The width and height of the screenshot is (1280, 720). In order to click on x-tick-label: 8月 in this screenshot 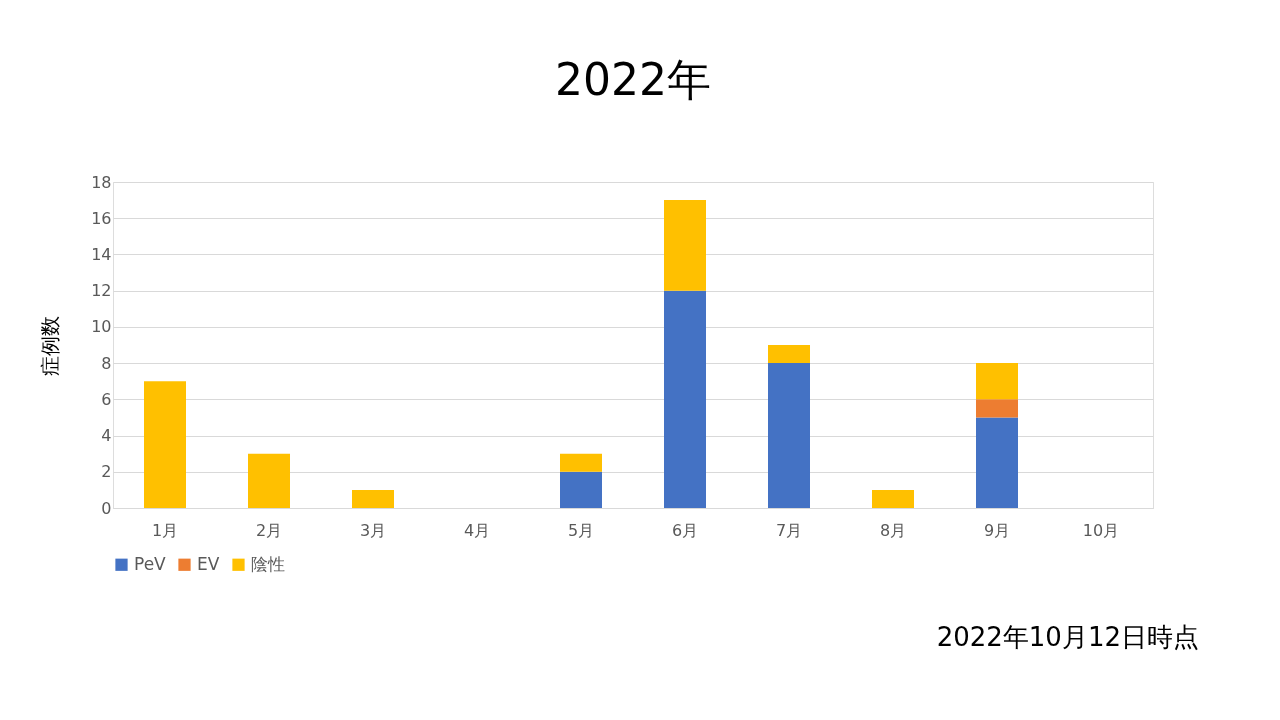, I will do `click(893, 530)`.